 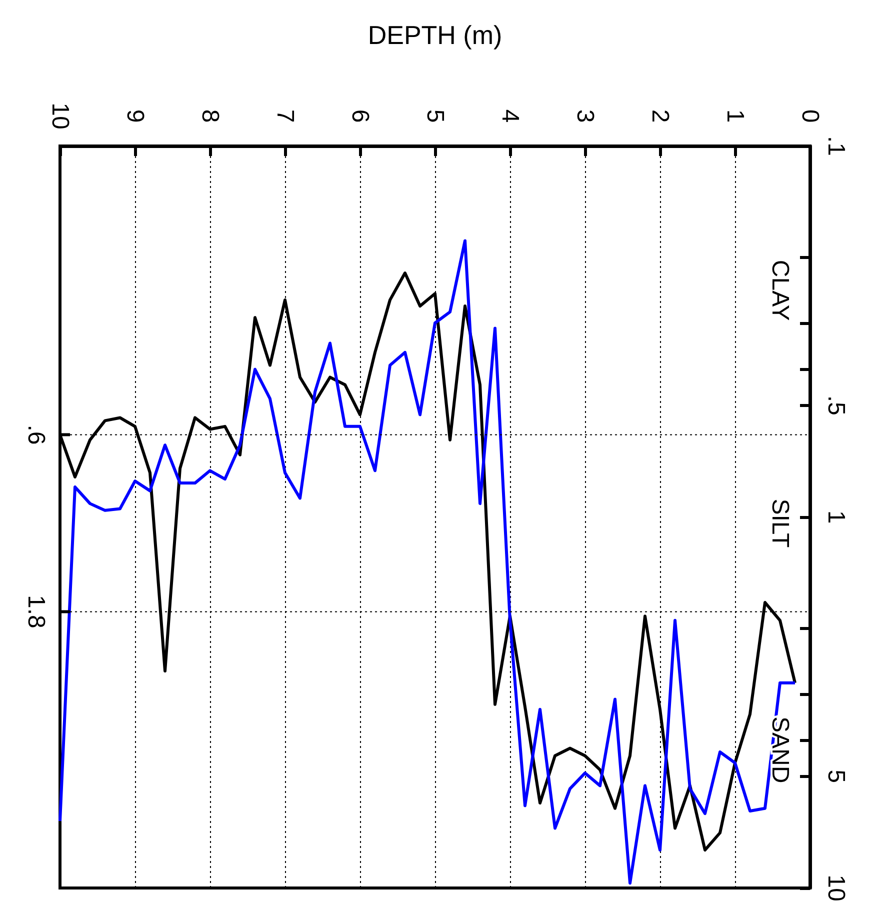 I want to click on annotation: SAND, so click(x=780, y=750).